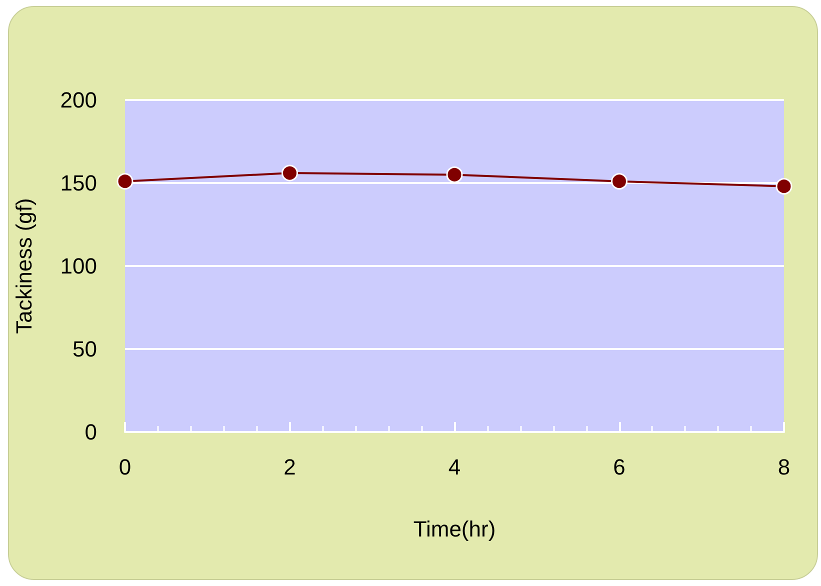 This screenshot has height=586, width=821. I want to click on y-tick-label: 0, so click(90, 432).